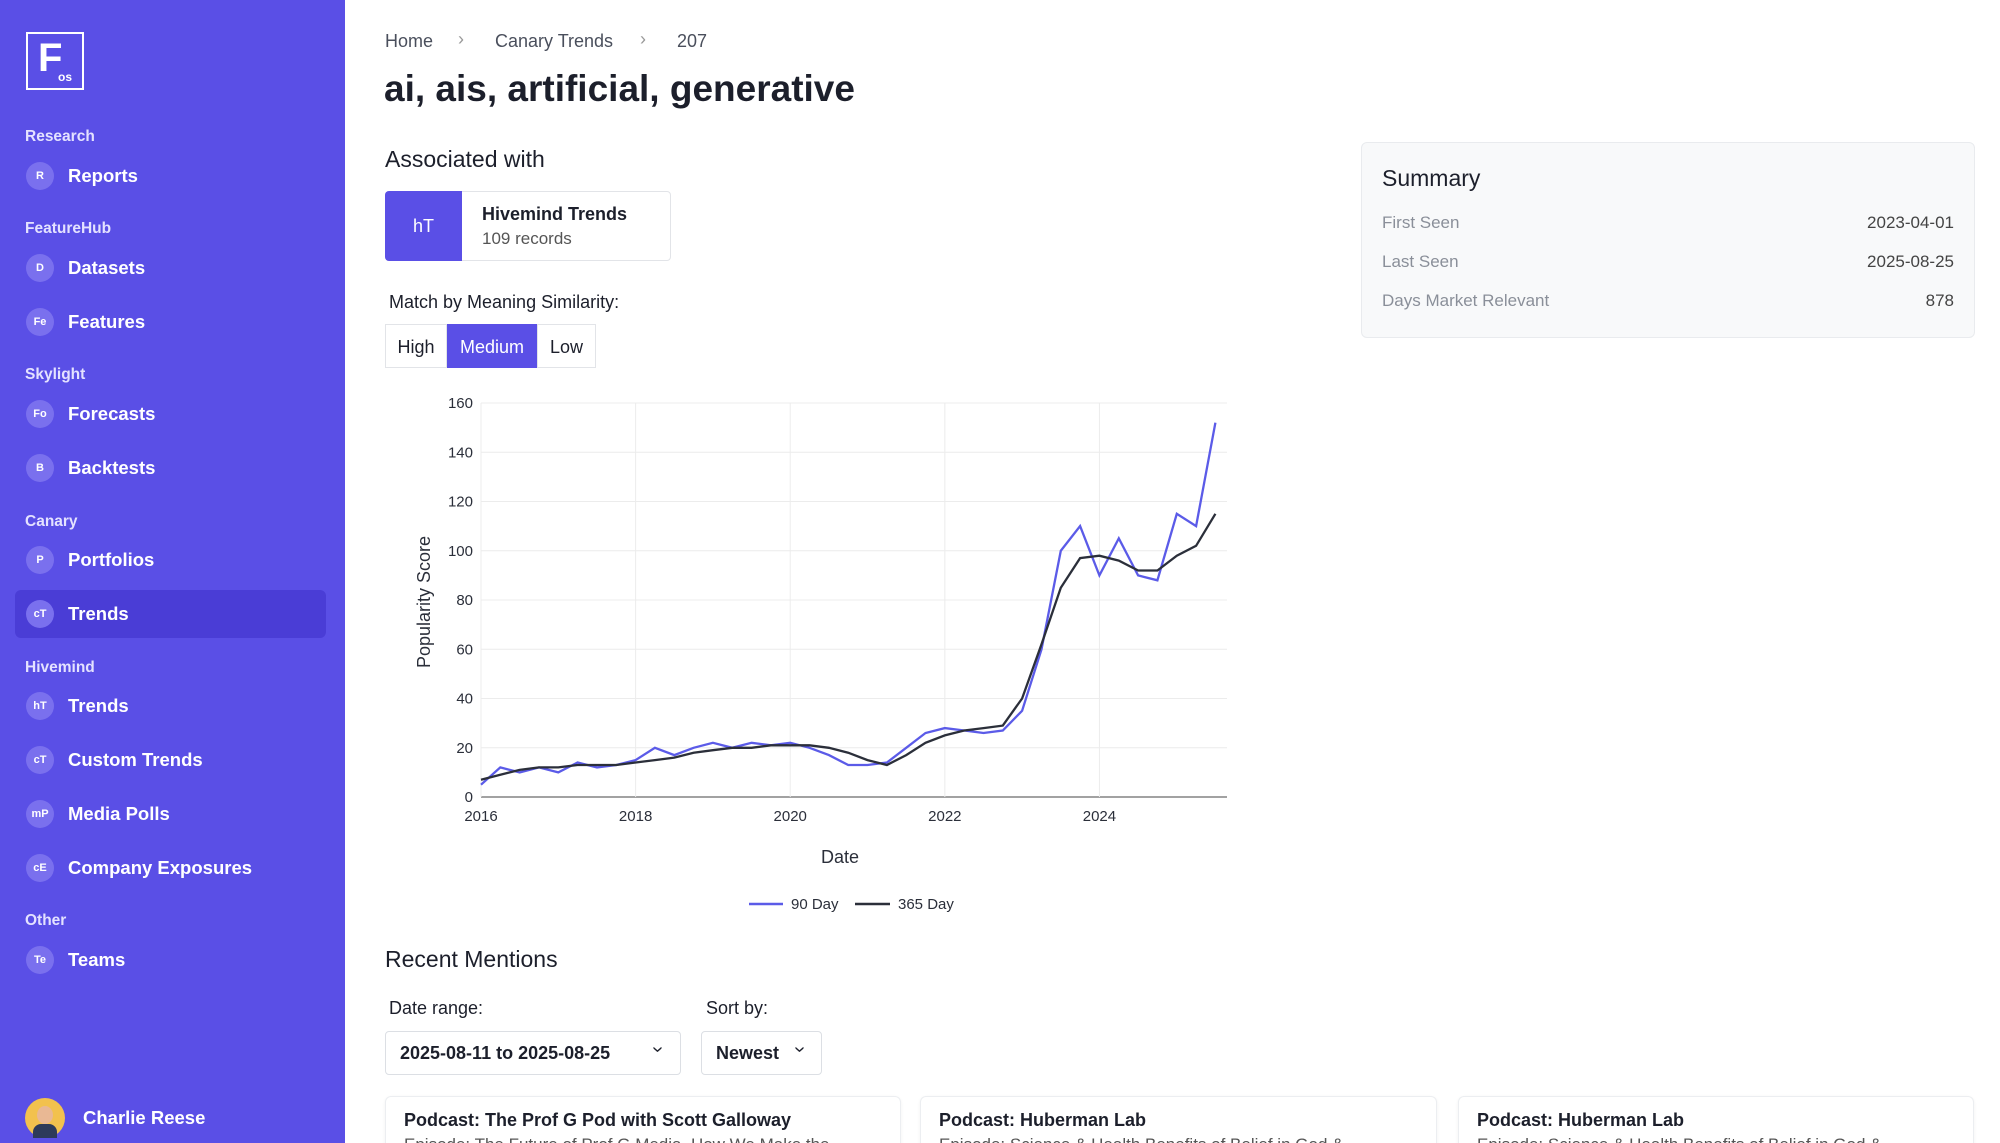 The width and height of the screenshot is (2000, 1143). I want to click on nav-badge: hT, so click(40, 706).